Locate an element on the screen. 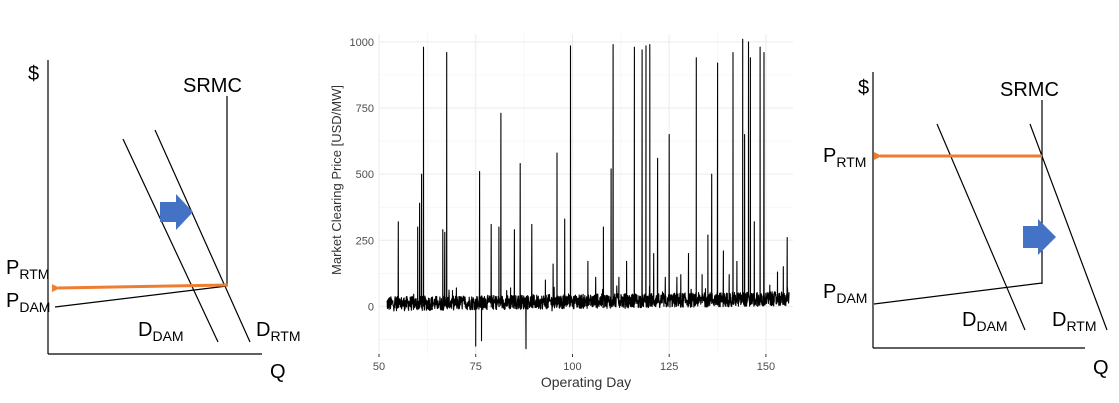 This screenshot has width=1119, height=403. x-ticks: 50 75 100 125 150 is located at coordinates (574, 363).